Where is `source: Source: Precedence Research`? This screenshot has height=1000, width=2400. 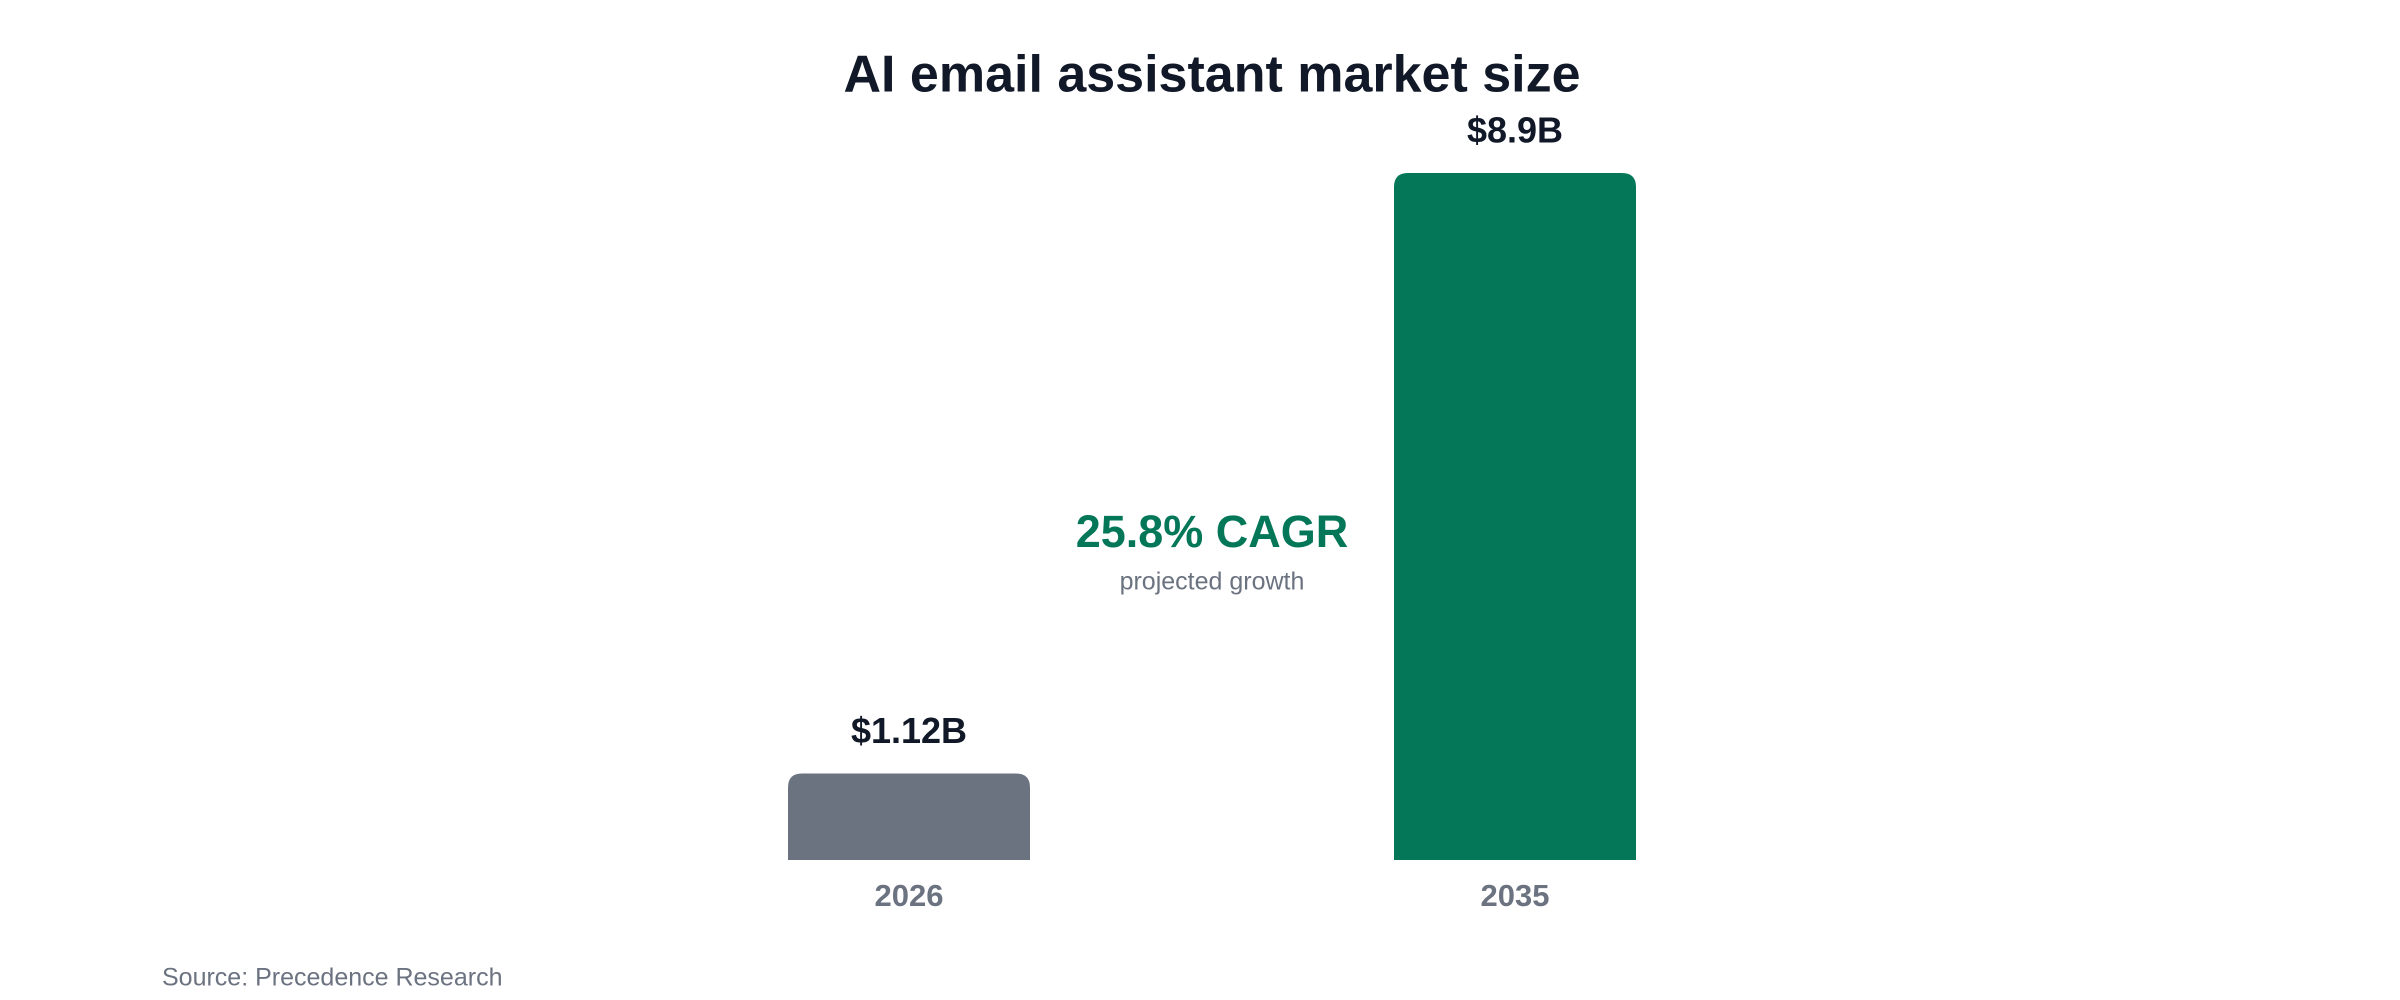 source: Source: Precedence Research is located at coordinates (332, 978).